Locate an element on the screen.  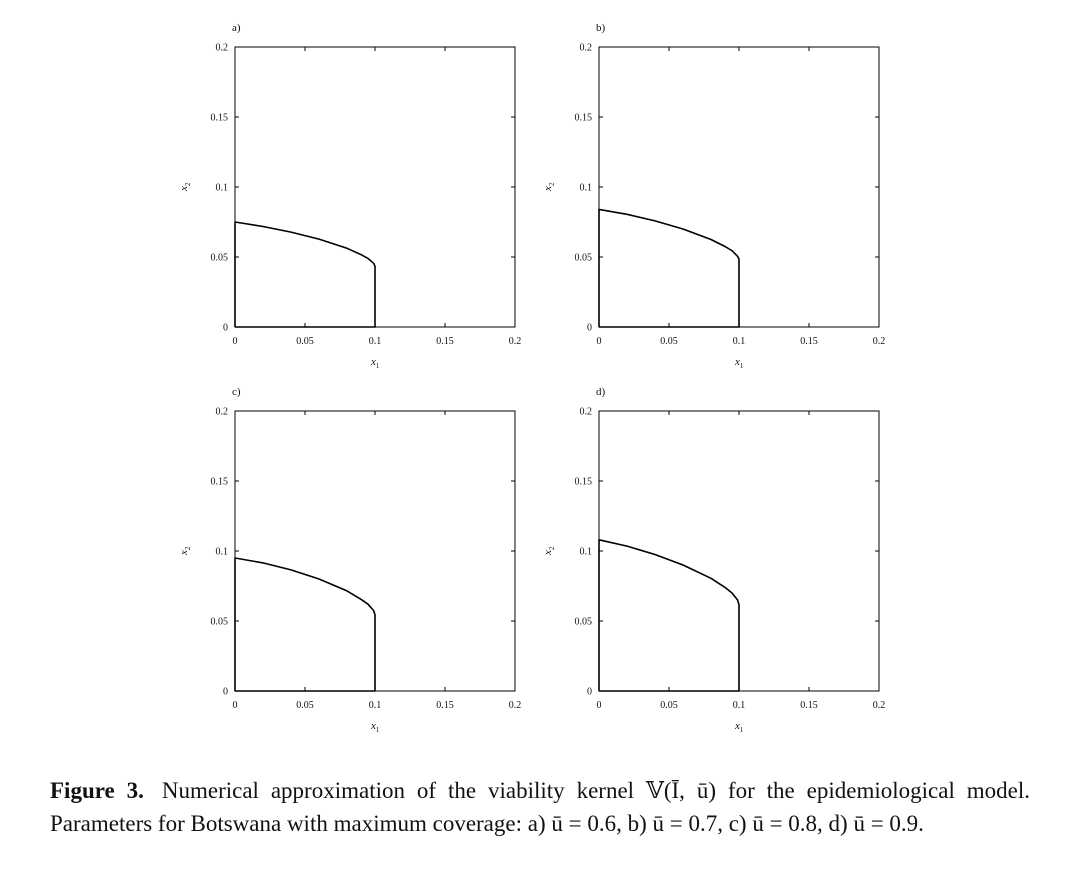
panel-label: b) is located at coordinates (601, 28).